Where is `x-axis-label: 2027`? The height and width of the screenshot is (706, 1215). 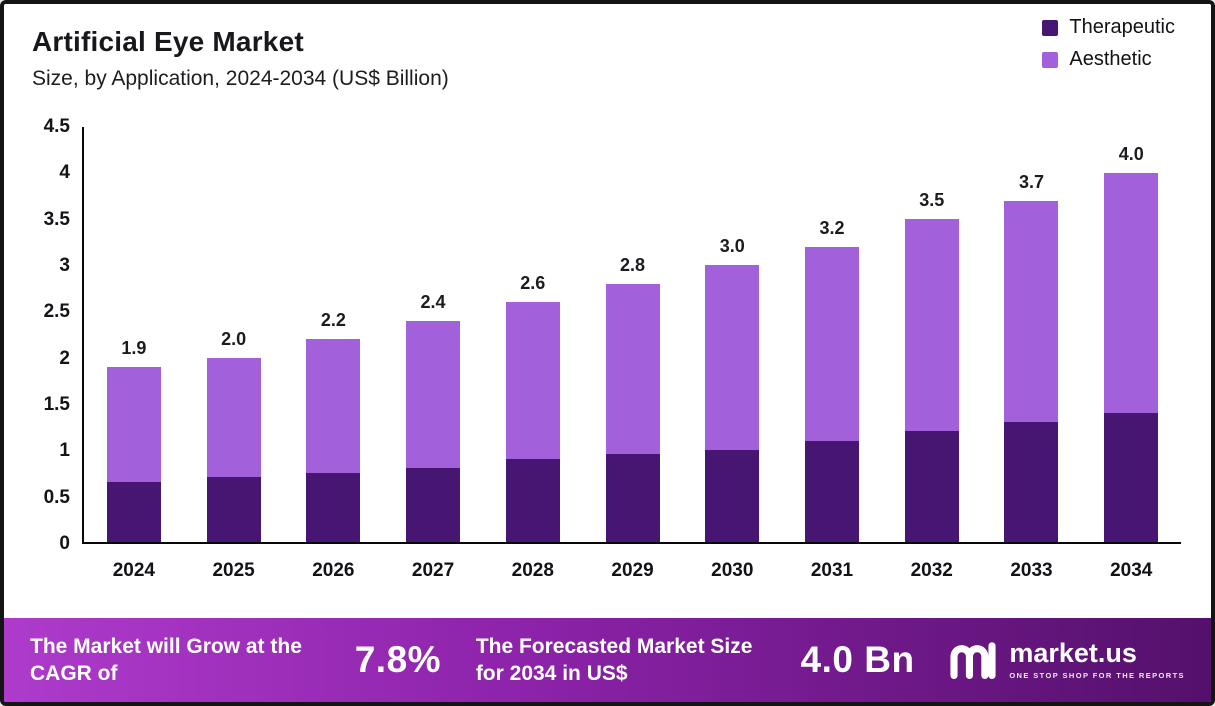 x-axis-label: 2027 is located at coordinates (433, 570).